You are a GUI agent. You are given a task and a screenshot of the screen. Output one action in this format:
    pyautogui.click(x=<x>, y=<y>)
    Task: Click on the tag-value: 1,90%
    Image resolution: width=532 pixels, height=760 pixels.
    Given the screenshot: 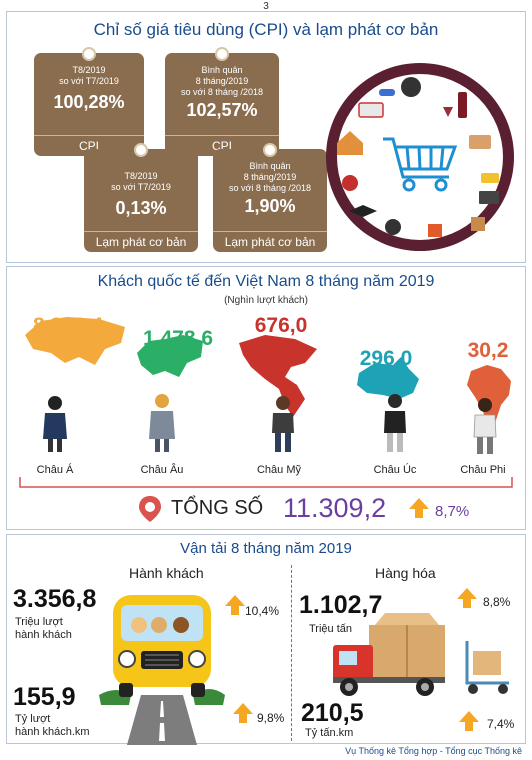 What is the action you would take?
    pyautogui.click(x=270, y=206)
    